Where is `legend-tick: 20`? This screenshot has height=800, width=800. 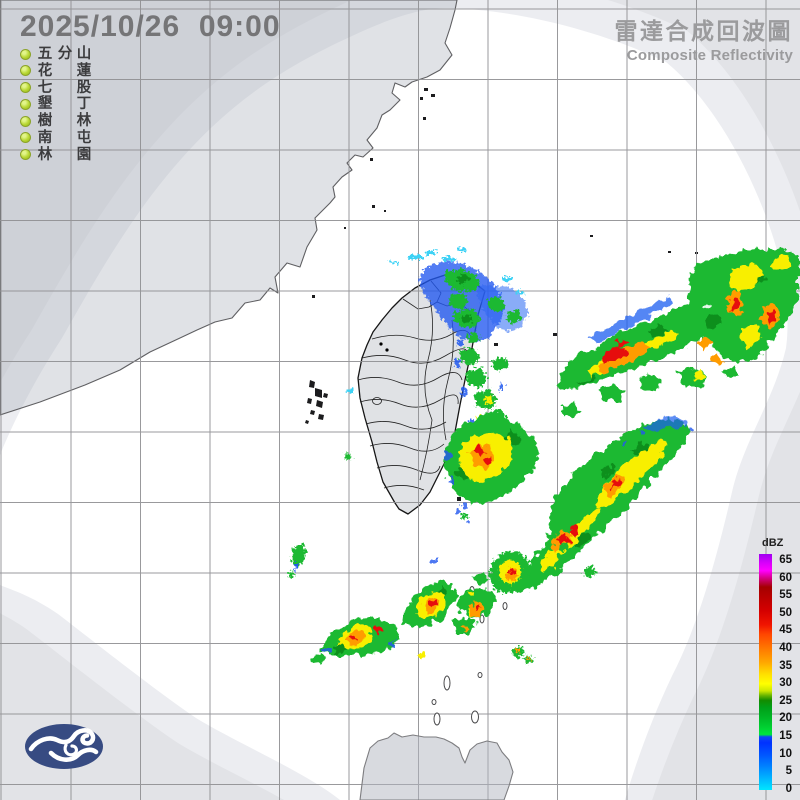
legend-tick: 20 is located at coordinates (785, 718).